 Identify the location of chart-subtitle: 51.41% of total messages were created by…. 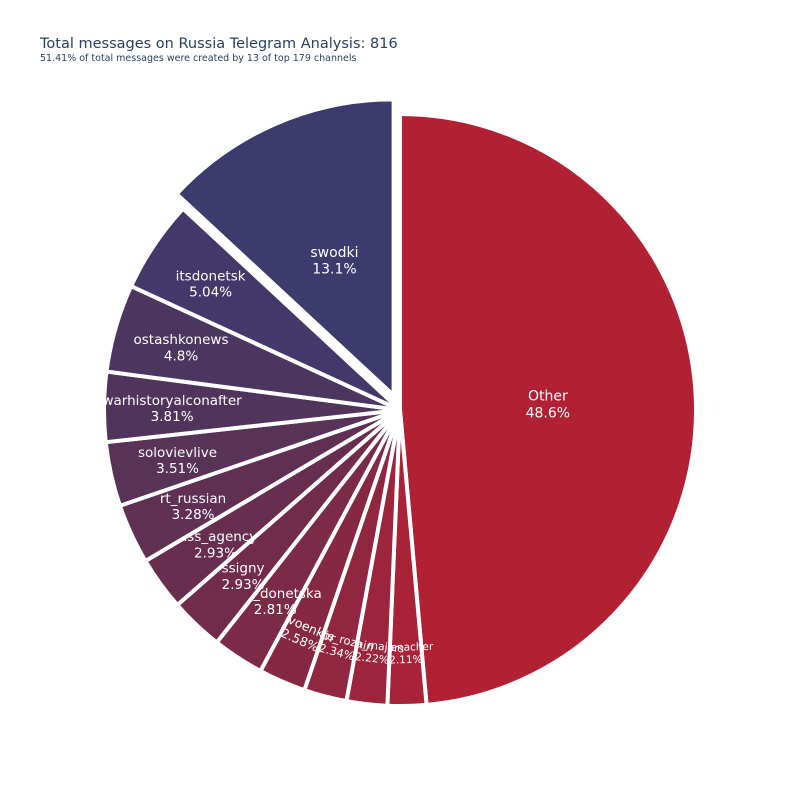
(198, 58).